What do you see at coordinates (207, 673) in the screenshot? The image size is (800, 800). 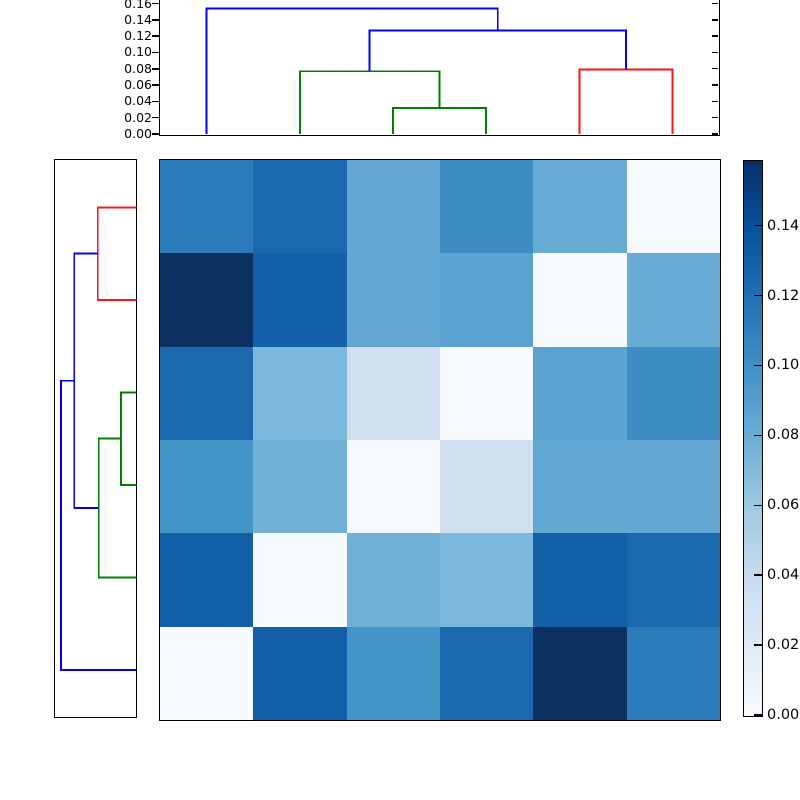 I see `heatmap-cell-r5c0` at bounding box center [207, 673].